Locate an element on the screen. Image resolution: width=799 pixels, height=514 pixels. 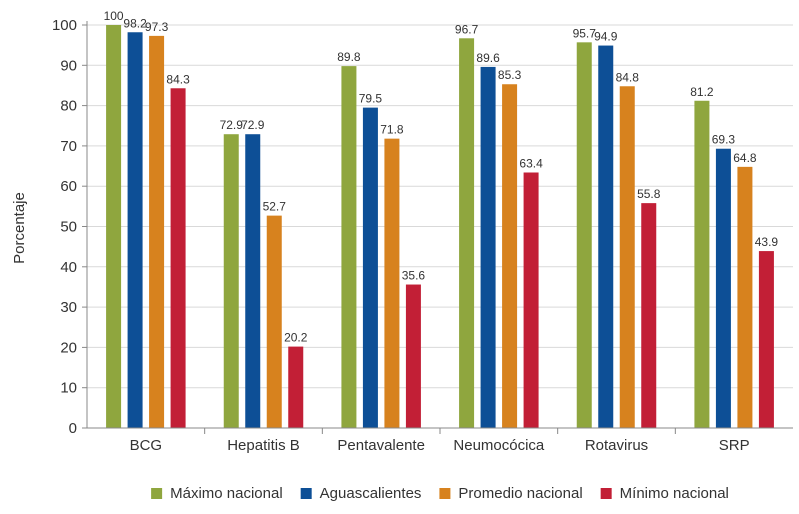
bar-mínimo-nacional-4 is located at coordinates (649, 315).